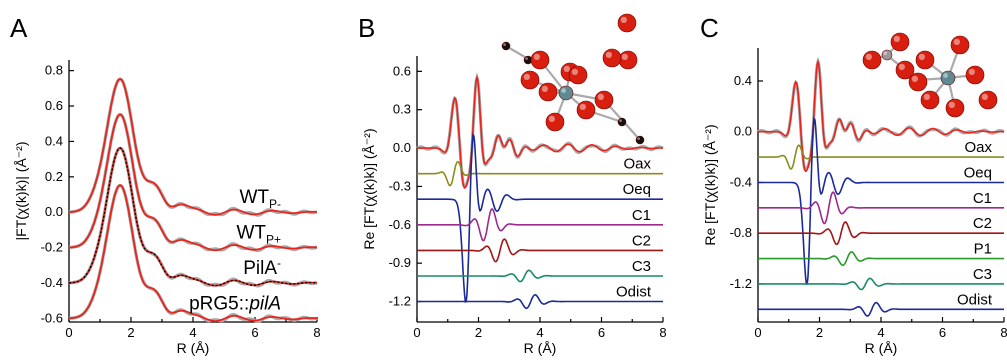 This screenshot has width=1007, height=360. What do you see at coordinates (52, 247) in the screenshot?
I see `y-tick-label: -0.2` at bounding box center [52, 247].